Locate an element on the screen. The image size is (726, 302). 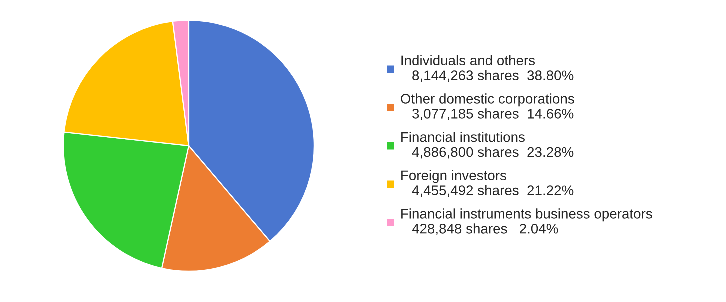
data-label: 428,848 shares 2.04% is located at coordinates (485, 230).